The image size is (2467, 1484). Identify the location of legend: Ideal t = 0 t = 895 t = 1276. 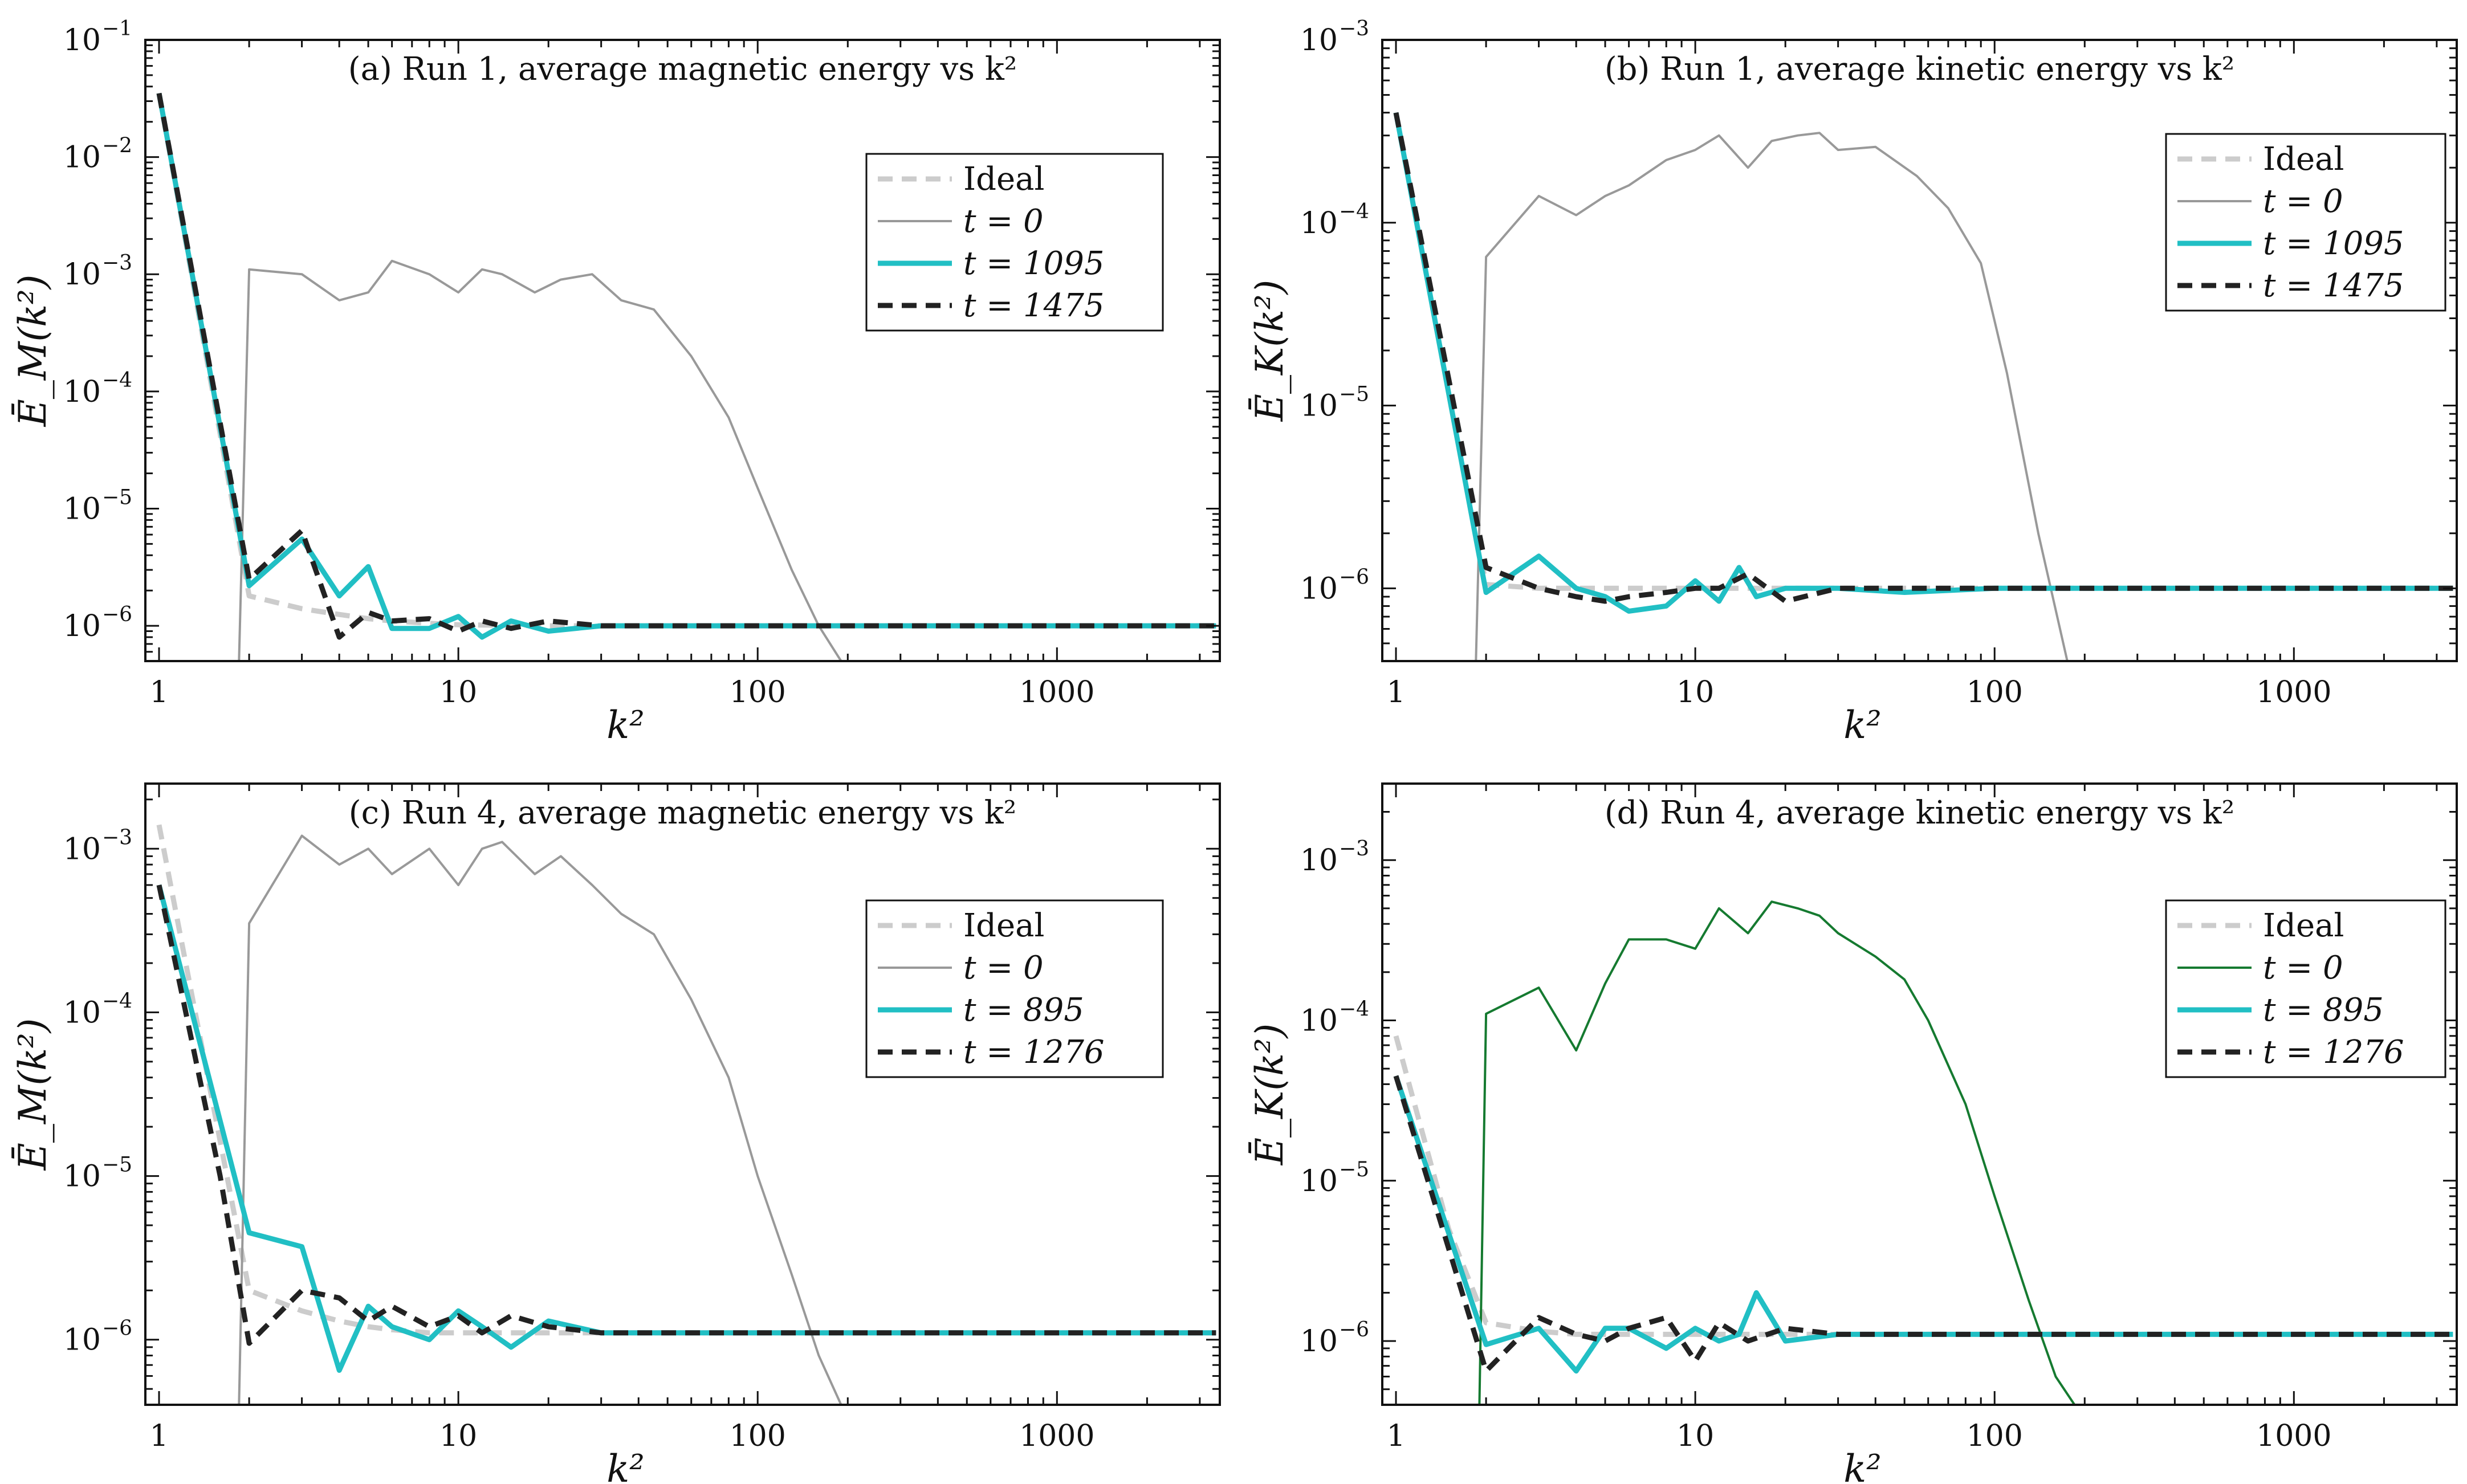
(2306, 989).